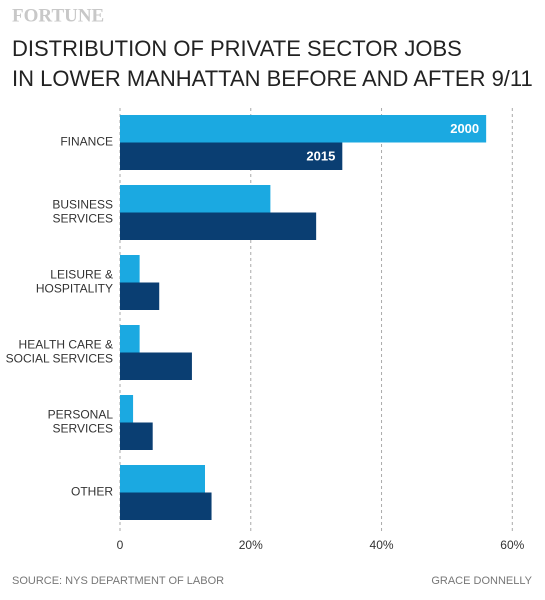  Describe the element at coordinates (481, 581) in the screenshot. I see `credit: GRACE DONNELLY` at that location.